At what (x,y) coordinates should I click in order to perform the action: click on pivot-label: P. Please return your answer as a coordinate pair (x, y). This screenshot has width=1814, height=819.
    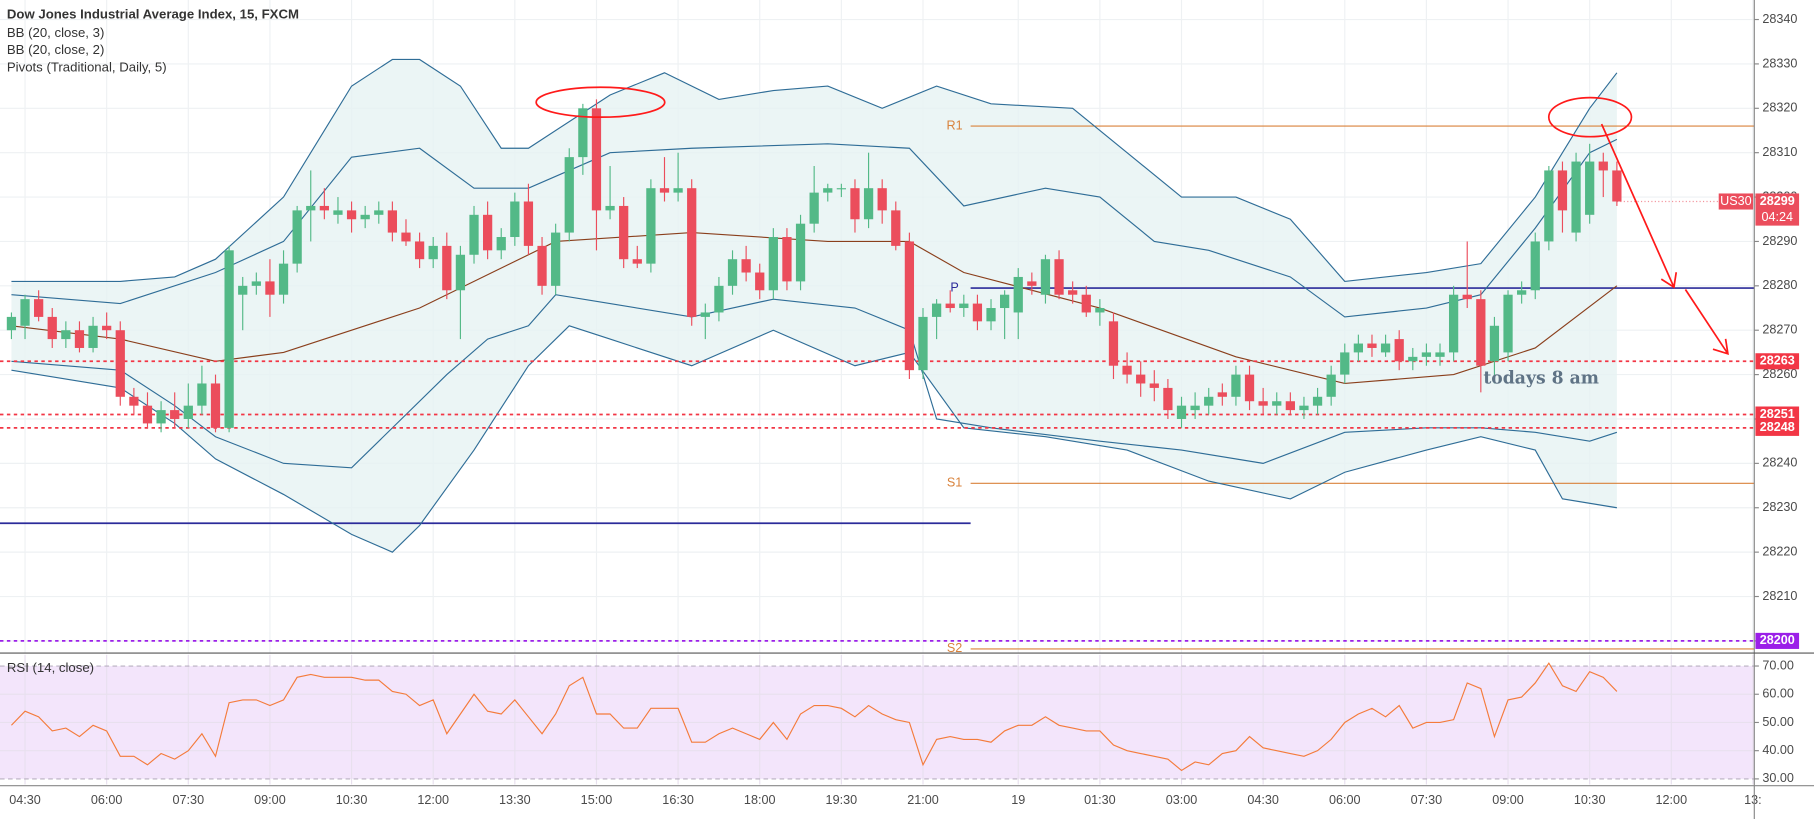
    Looking at the image, I should click on (954, 287).